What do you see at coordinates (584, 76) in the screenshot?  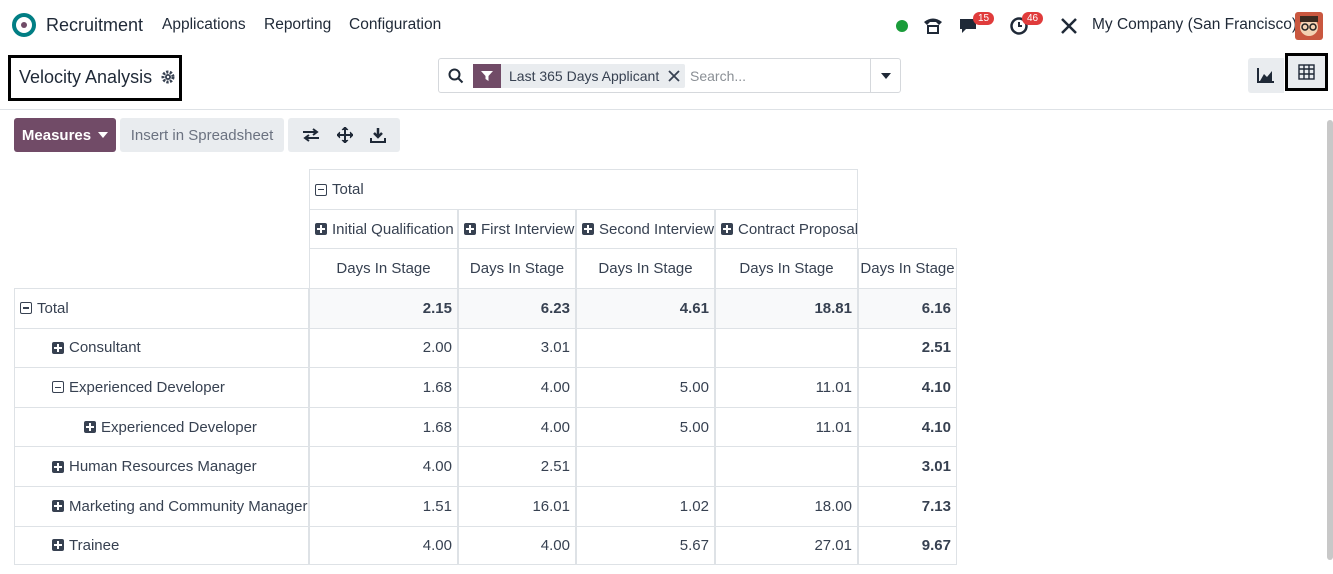 I see `facet-label: Last 365 Days Applicant` at bounding box center [584, 76].